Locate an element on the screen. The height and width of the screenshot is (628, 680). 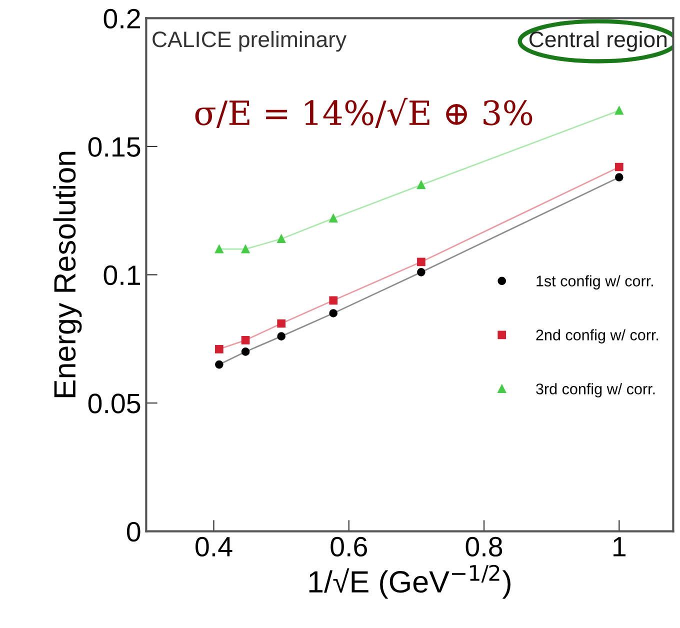
y-tick-label: 0.1 is located at coordinates (122, 275).